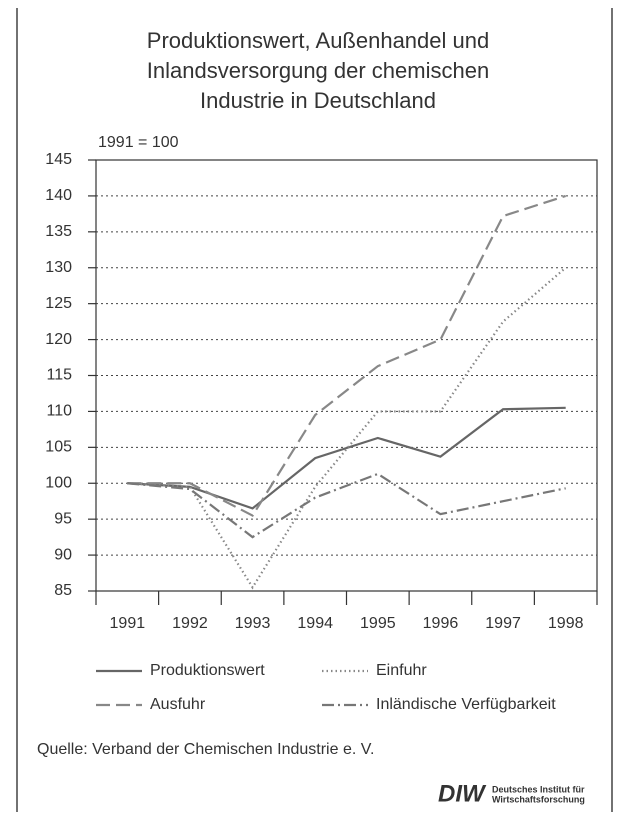  What do you see at coordinates (58, 447) in the screenshot?
I see `y-tick-label: 105` at bounding box center [58, 447].